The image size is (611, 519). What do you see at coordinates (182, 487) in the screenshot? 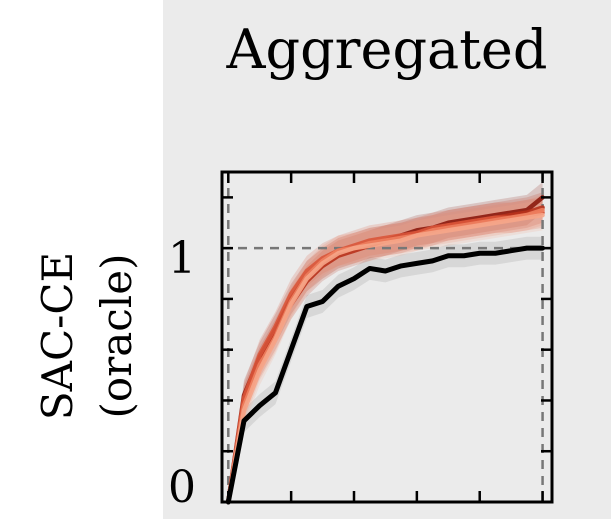
I see `y-tick-label-0: 0` at bounding box center [182, 487].